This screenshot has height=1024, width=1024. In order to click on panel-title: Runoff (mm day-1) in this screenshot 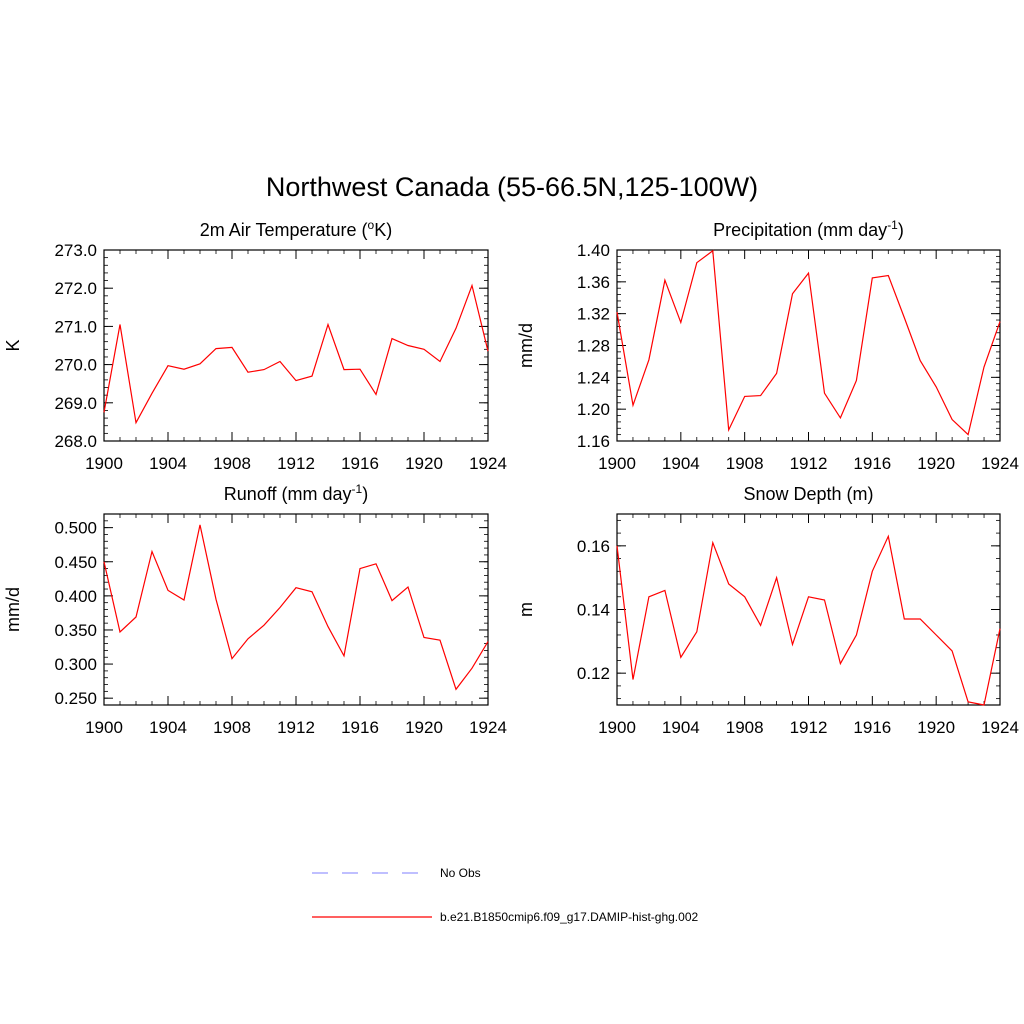, I will do `click(296, 493)`.